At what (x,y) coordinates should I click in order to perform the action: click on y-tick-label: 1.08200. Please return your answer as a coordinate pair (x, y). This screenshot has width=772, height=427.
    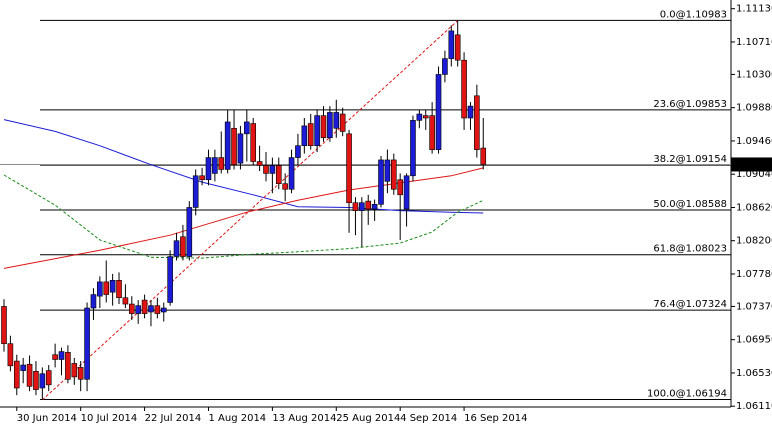
    Looking at the image, I should click on (754, 241).